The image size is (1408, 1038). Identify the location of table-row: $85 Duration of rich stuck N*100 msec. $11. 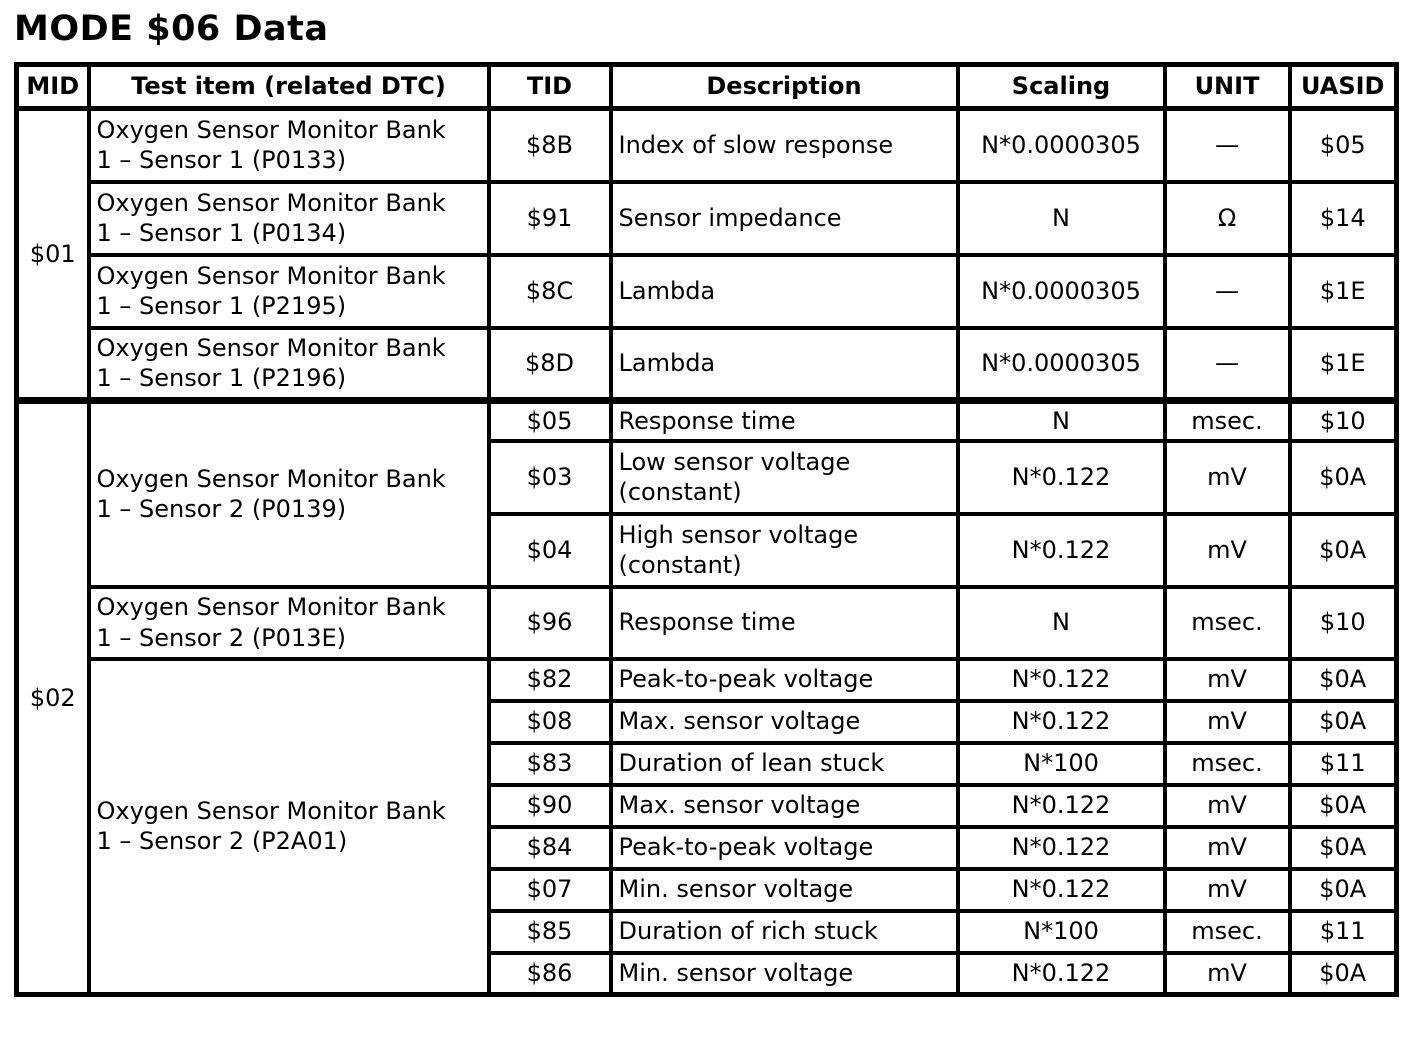
(708, 931).